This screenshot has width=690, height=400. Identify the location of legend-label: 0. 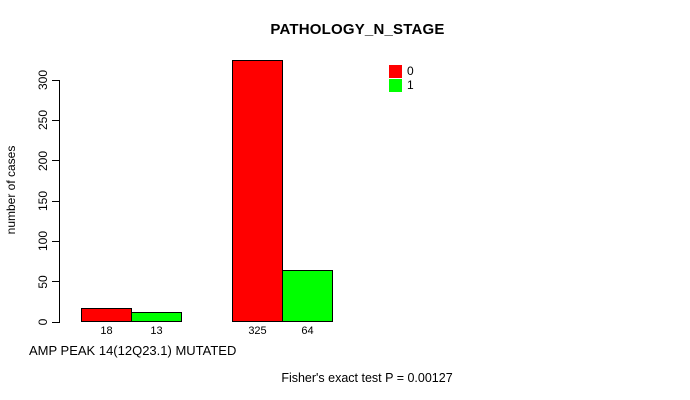
(410, 70).